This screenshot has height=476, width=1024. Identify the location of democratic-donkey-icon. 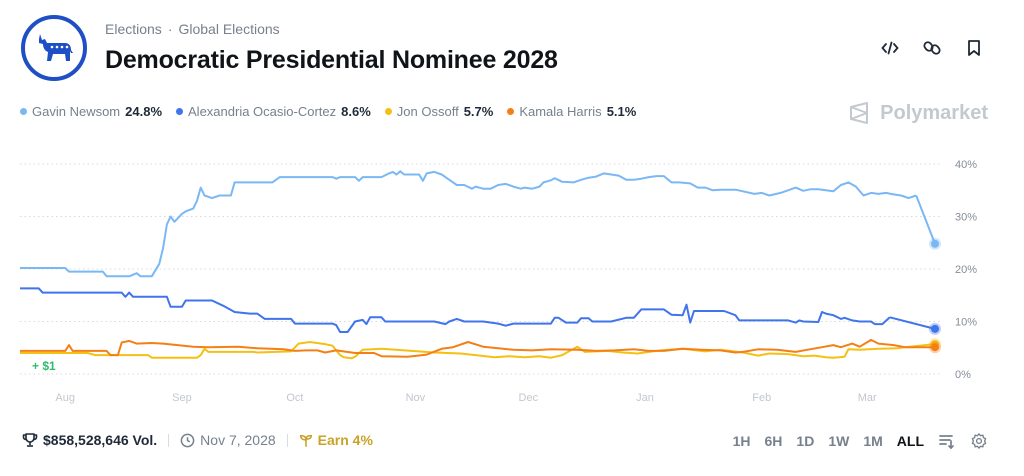
(54, 48).